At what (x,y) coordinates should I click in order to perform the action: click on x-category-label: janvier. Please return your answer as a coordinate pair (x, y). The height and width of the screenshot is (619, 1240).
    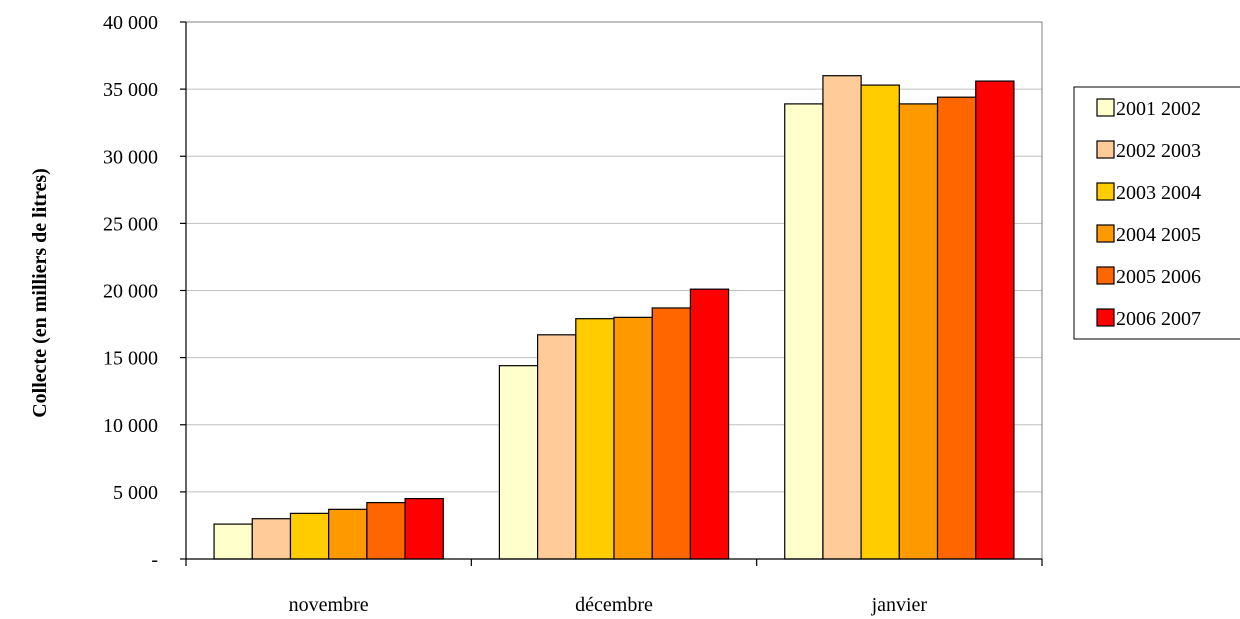
    Looking at the image, I should click on (899, 605).